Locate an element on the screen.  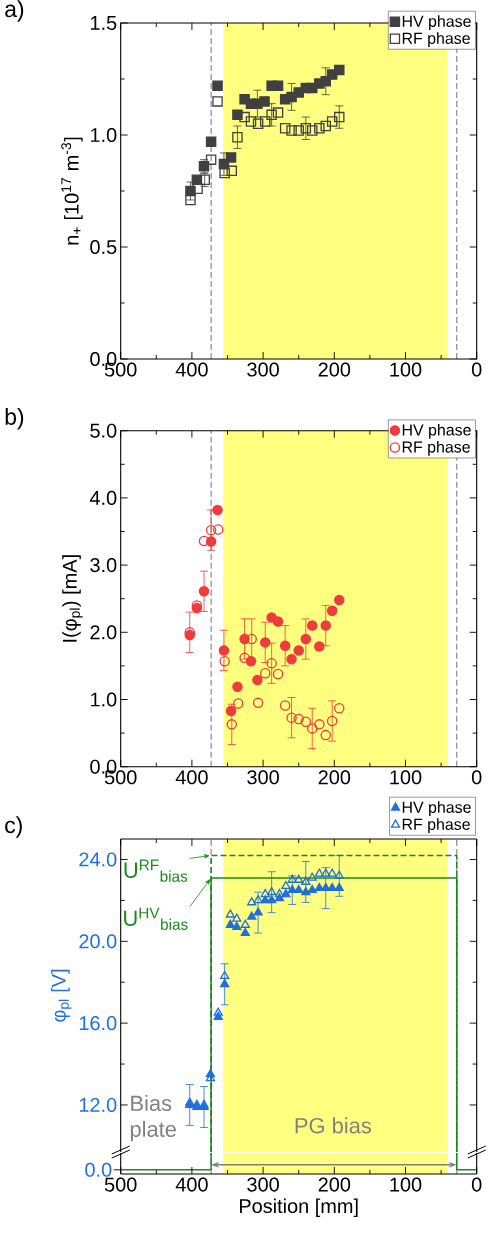
y-tick-label: 0.5 is located at coordinates (103, 247).